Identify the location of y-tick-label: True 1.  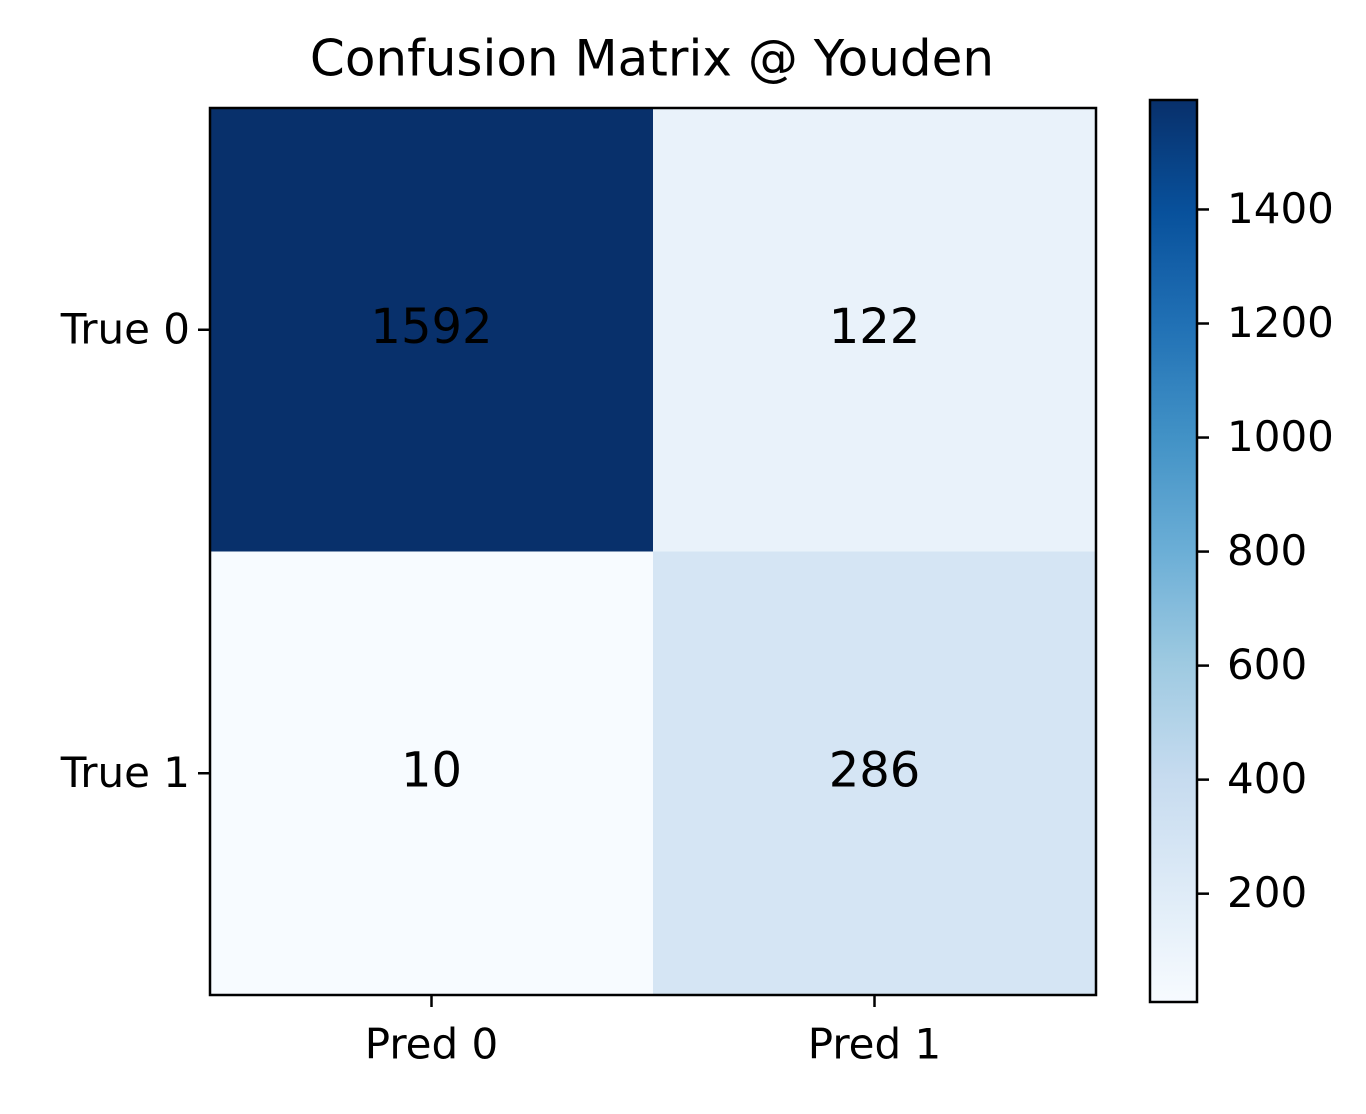
(125, 772).